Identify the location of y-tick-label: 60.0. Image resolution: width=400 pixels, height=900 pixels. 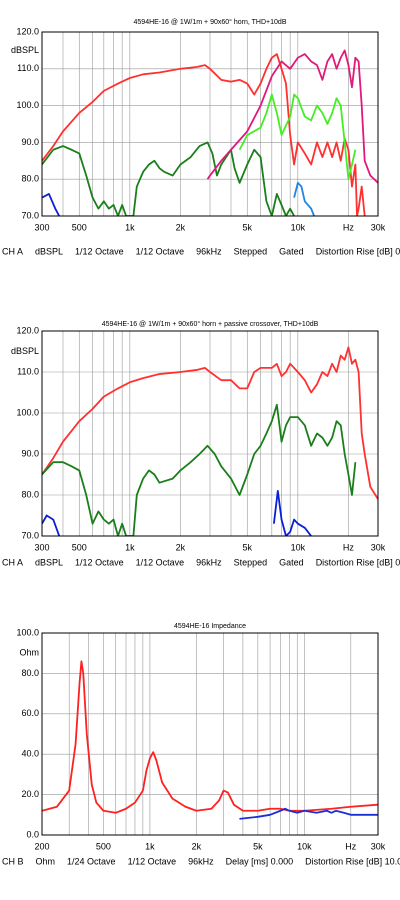
(30, 713).